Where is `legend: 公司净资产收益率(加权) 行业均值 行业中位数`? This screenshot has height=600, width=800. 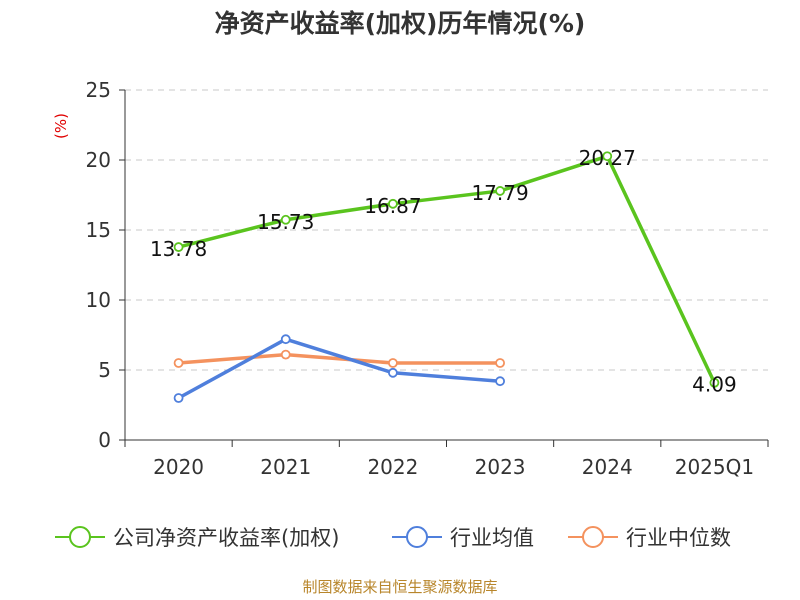
legend: 公司净资产收益率(加权) 行业均值 行业中位数 is located at coordinates (393, 538).